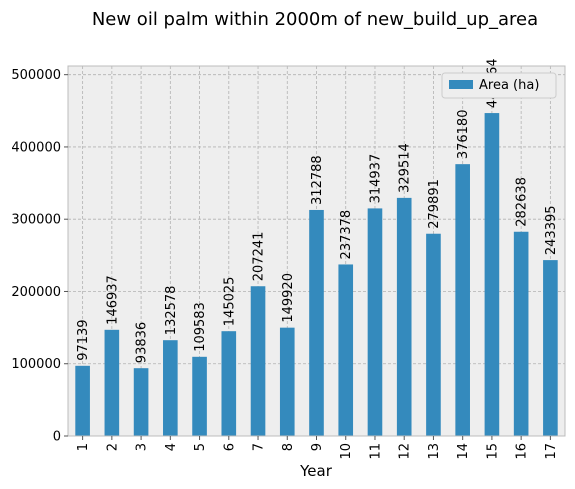  I want to click on bar-value-label: 243395, so click(551, 230).